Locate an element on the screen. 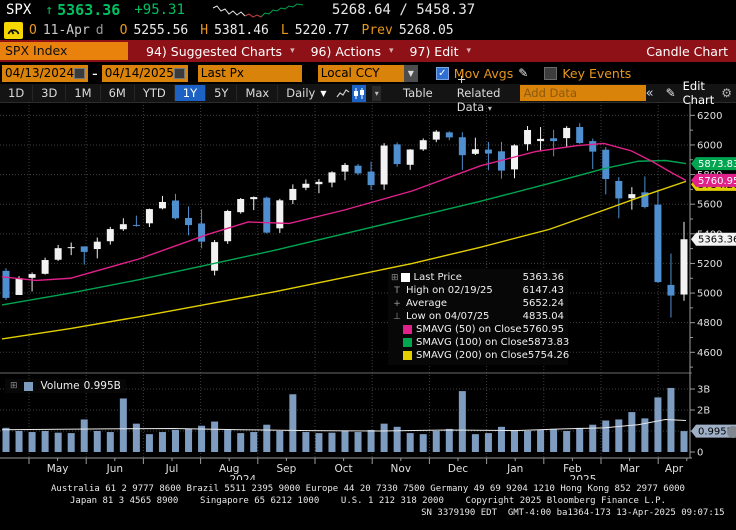 The width and height of the screenshot is (736, 530). month-label: Oct is located at coordinates (344, 469).